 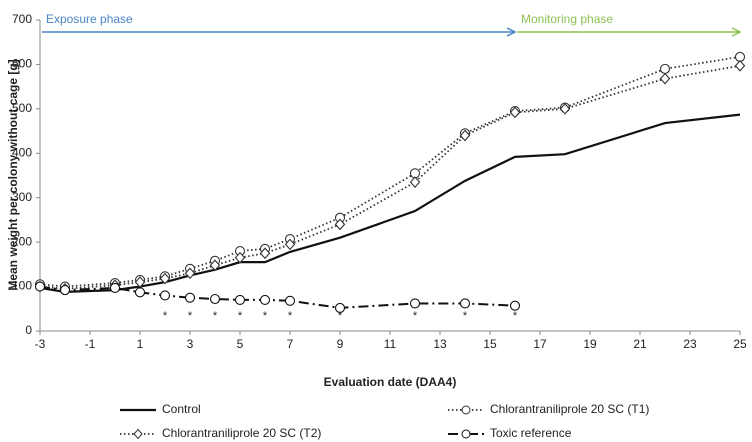 I want to click on x-tick-label: 7, so click(x=290, y=344).